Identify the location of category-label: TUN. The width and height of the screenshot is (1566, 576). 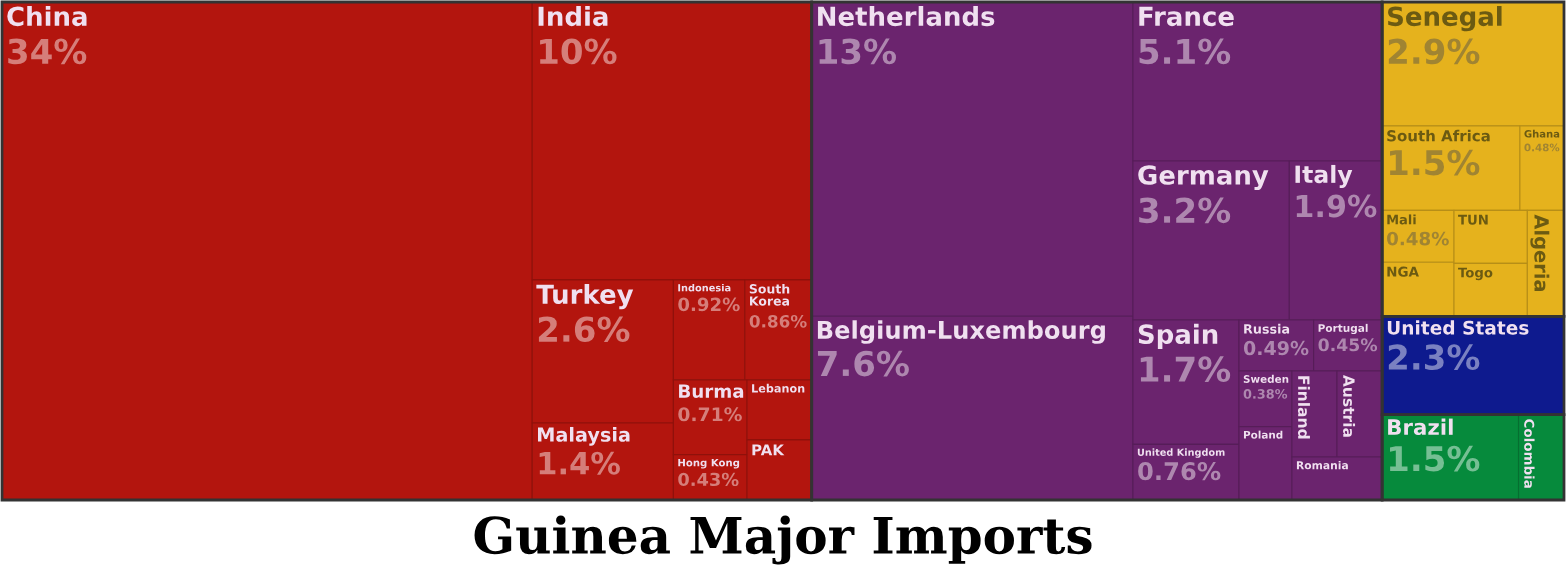
(1473, 219).